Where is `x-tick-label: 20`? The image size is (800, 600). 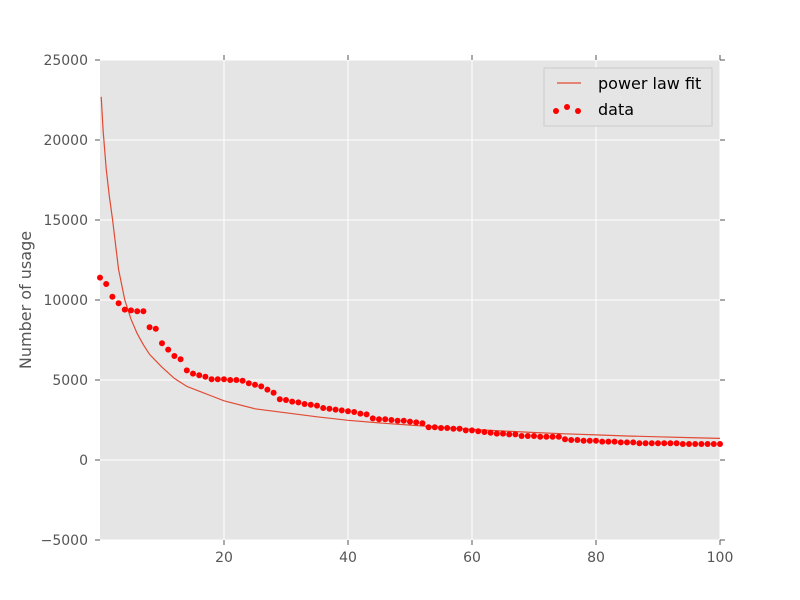
x-tick-label: 20 is located at coordinates (224, 558).